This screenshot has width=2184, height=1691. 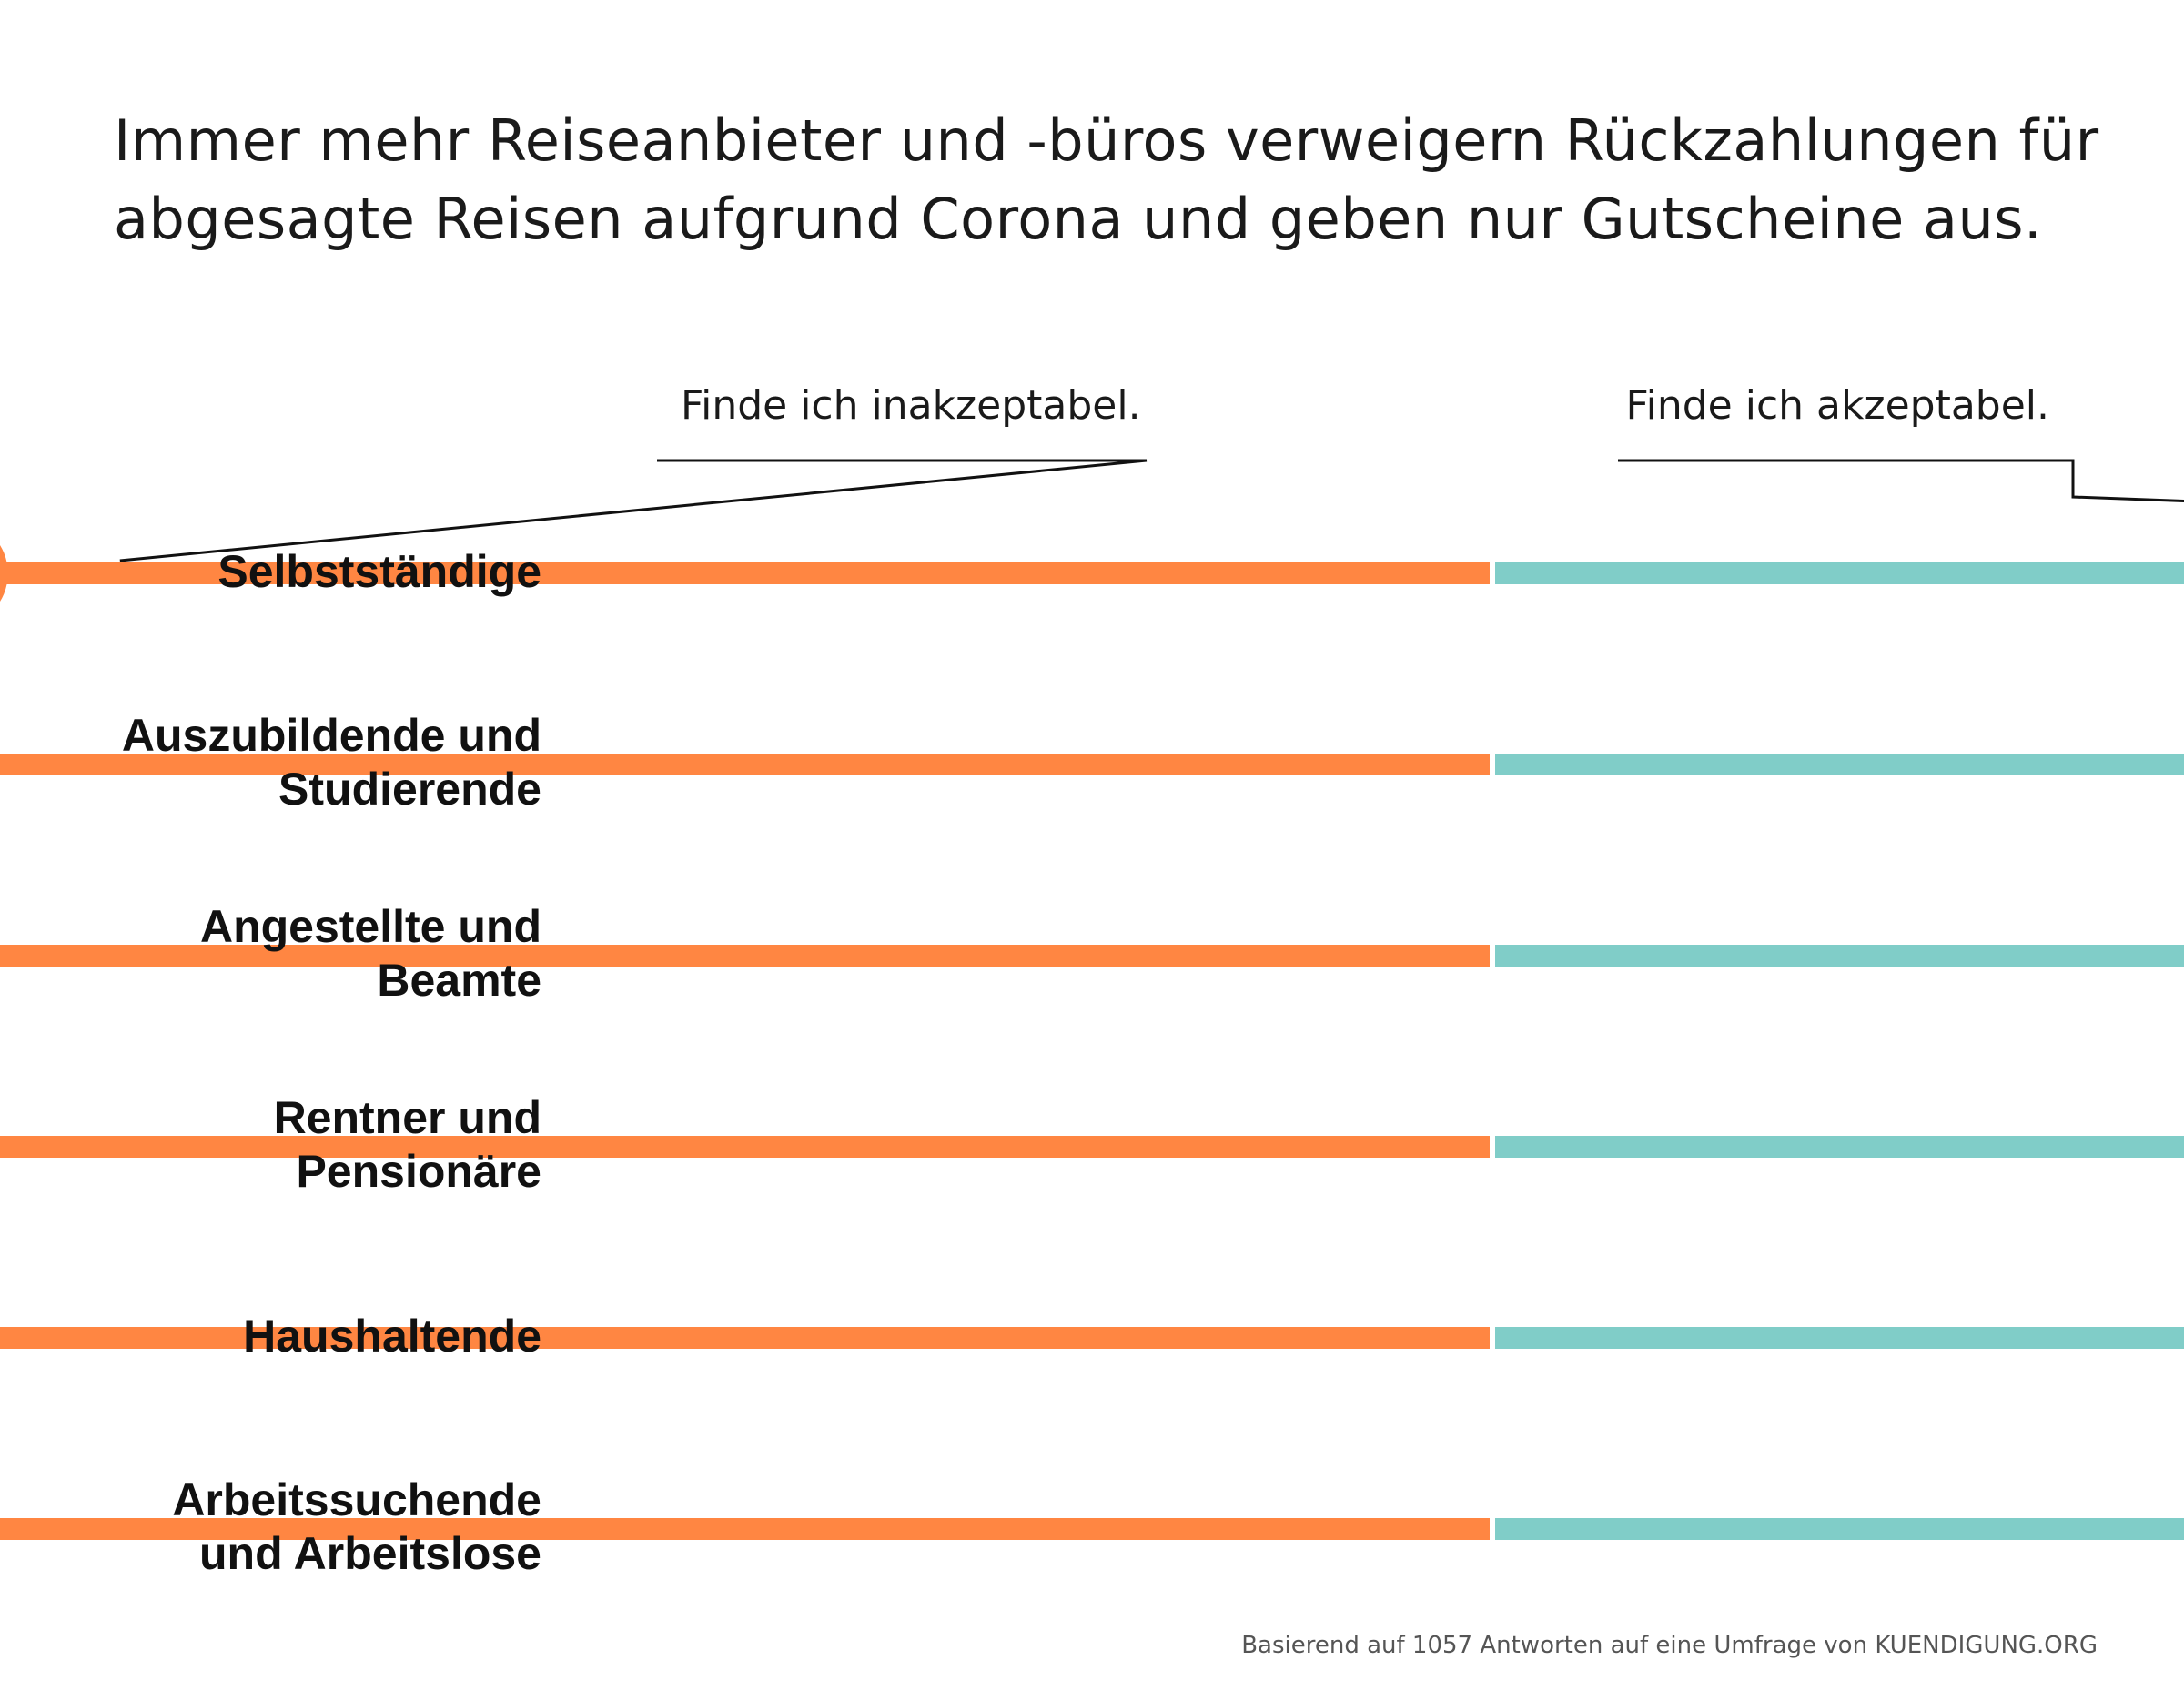 What do you see at coordinates (633, 510) in the screenshot?
I see `callout-line-inakzeptabel` at bounding box center [633, 510].